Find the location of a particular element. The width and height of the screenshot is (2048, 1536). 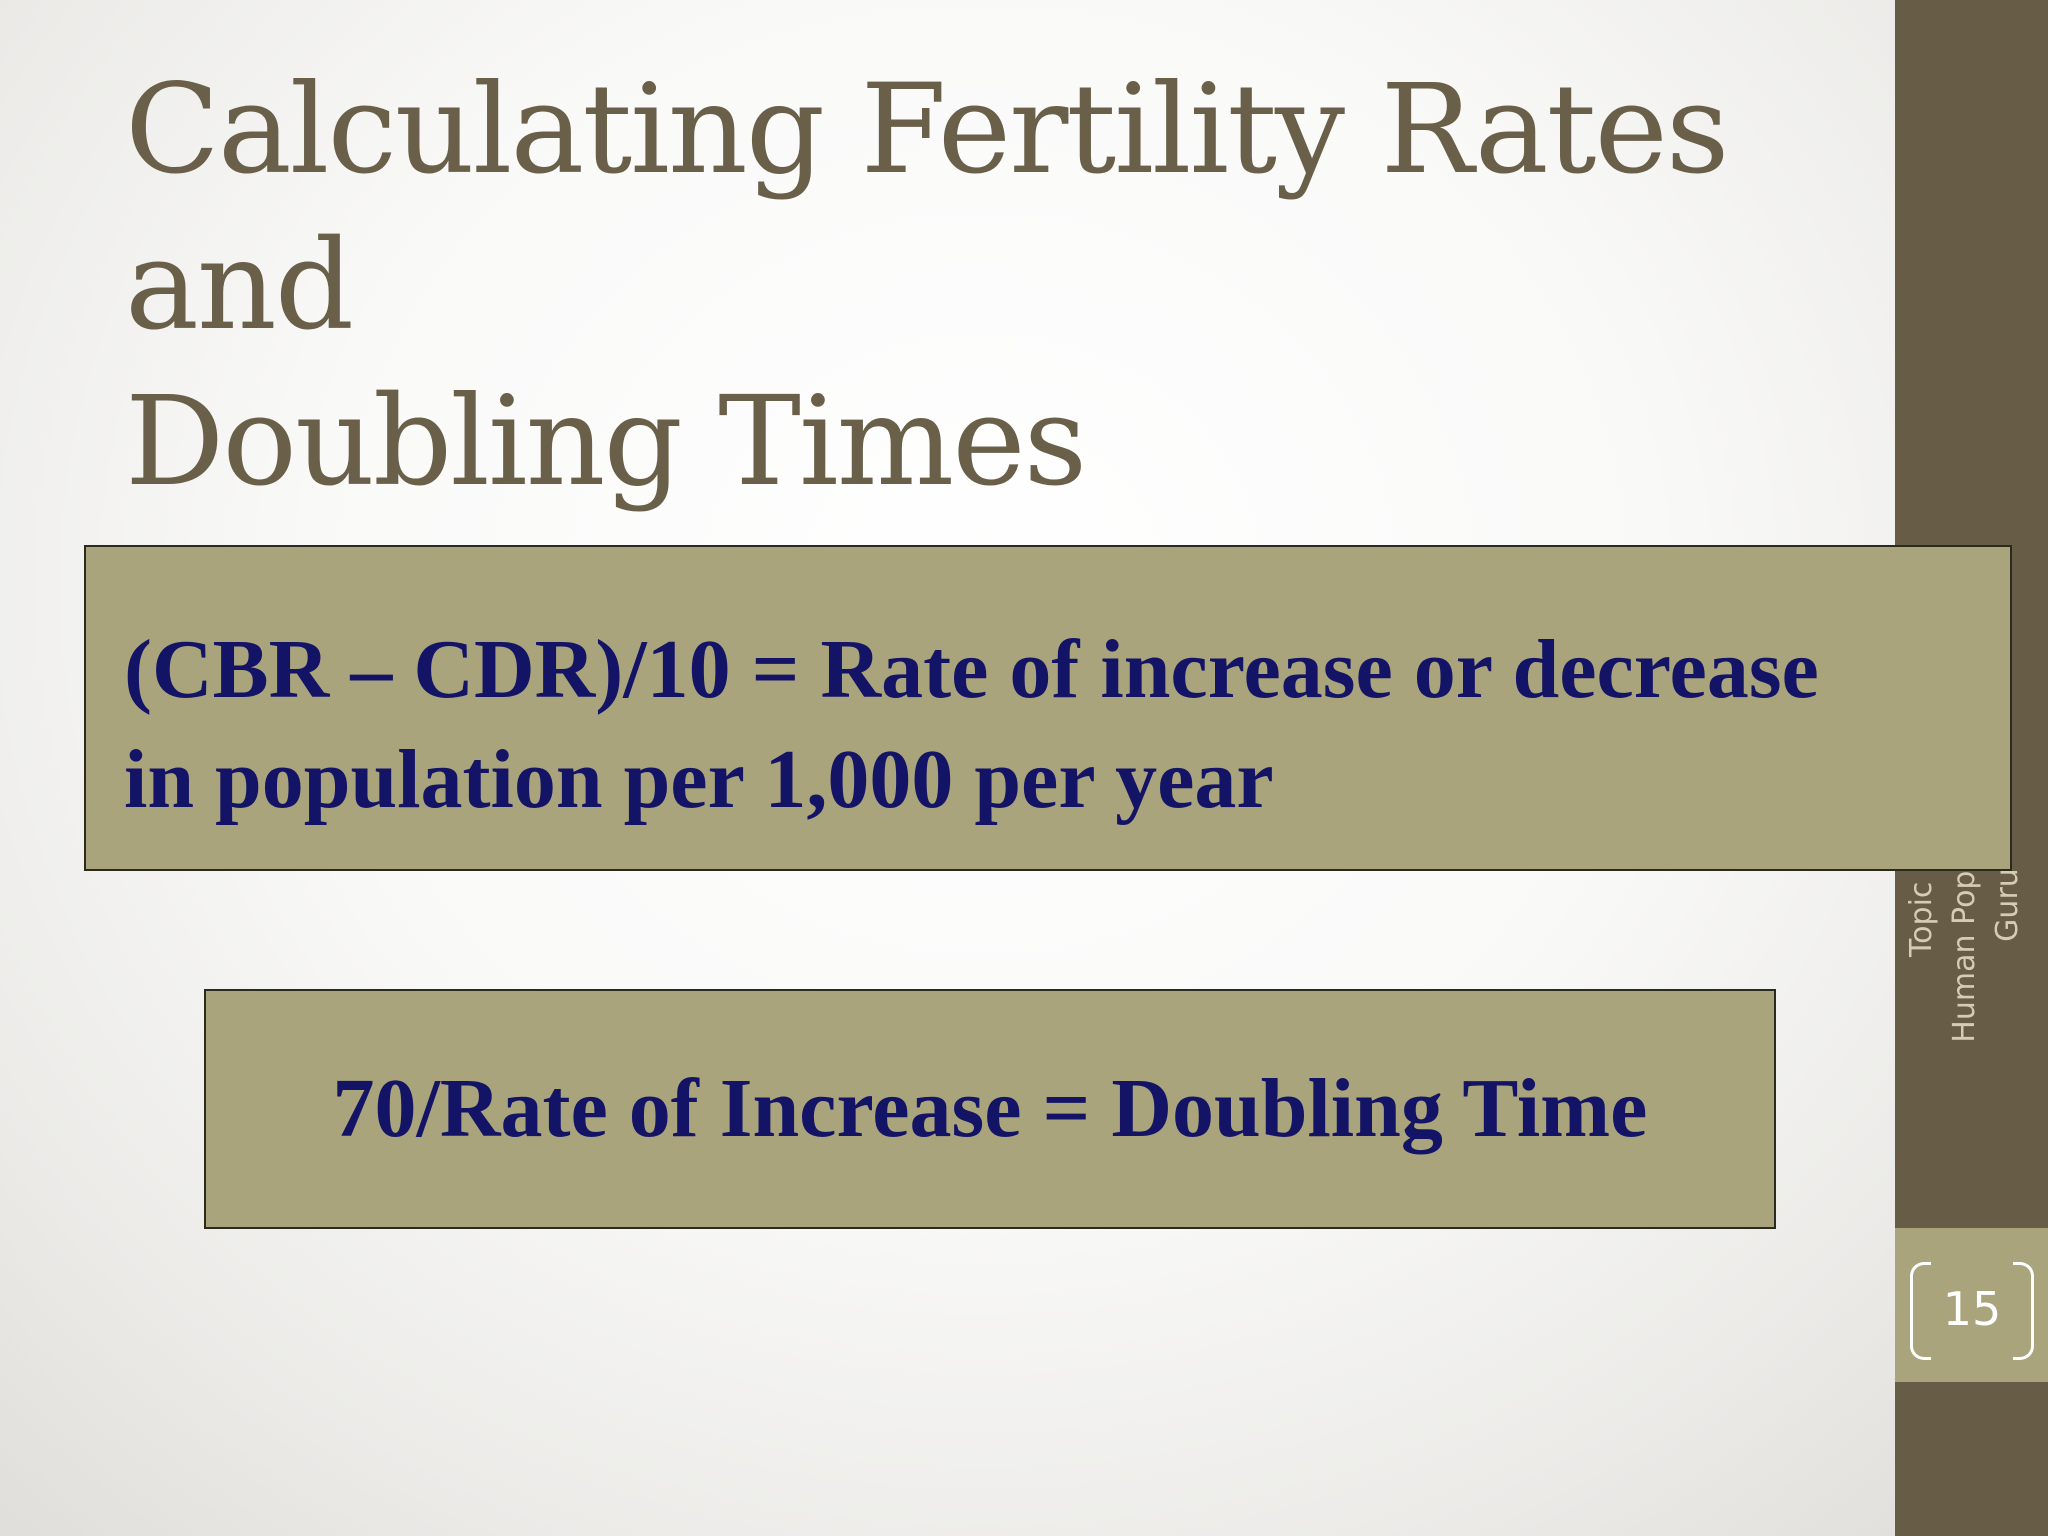

left-bracket-icon is located at coordinates (1920, 1311).